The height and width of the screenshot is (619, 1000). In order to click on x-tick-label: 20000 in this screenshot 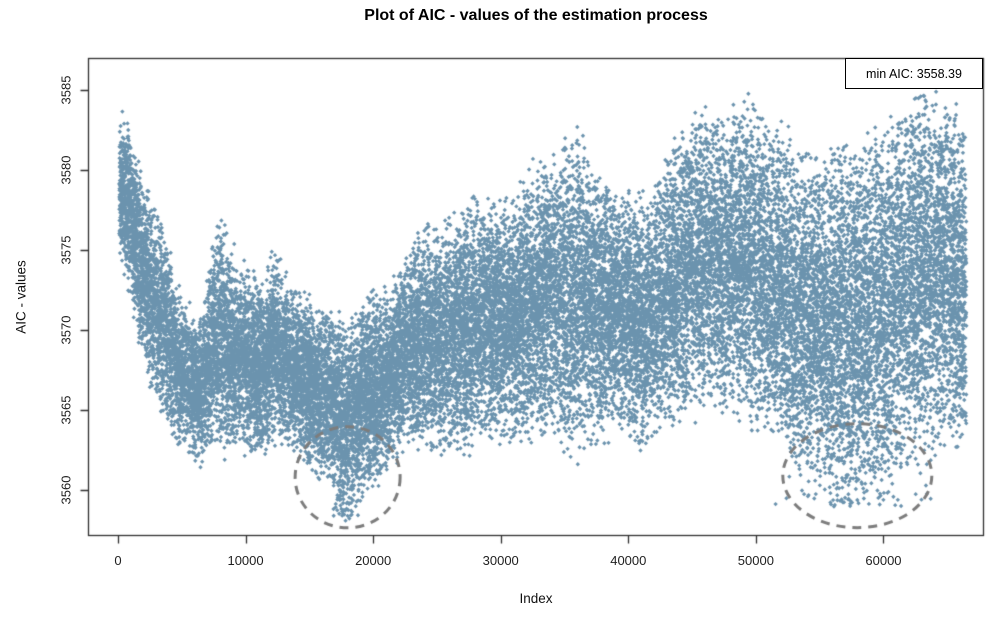, I will do `click(373, 560)`.